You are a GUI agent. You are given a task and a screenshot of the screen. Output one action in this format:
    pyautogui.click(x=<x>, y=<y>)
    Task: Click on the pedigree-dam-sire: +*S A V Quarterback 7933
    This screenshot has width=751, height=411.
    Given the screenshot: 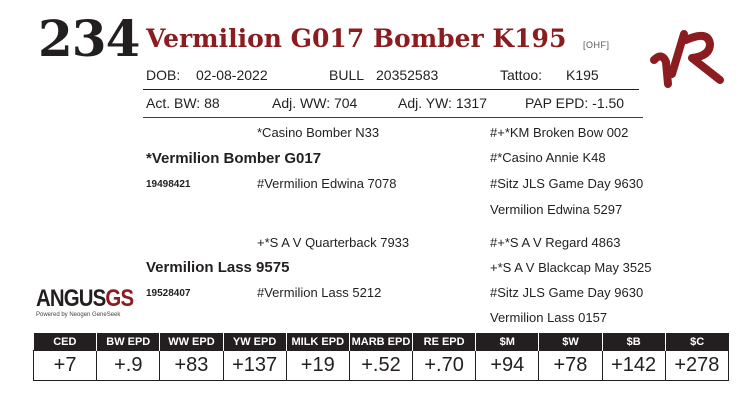 What is the action you would take?
    pyautogui.click(x=333, y=242)
    